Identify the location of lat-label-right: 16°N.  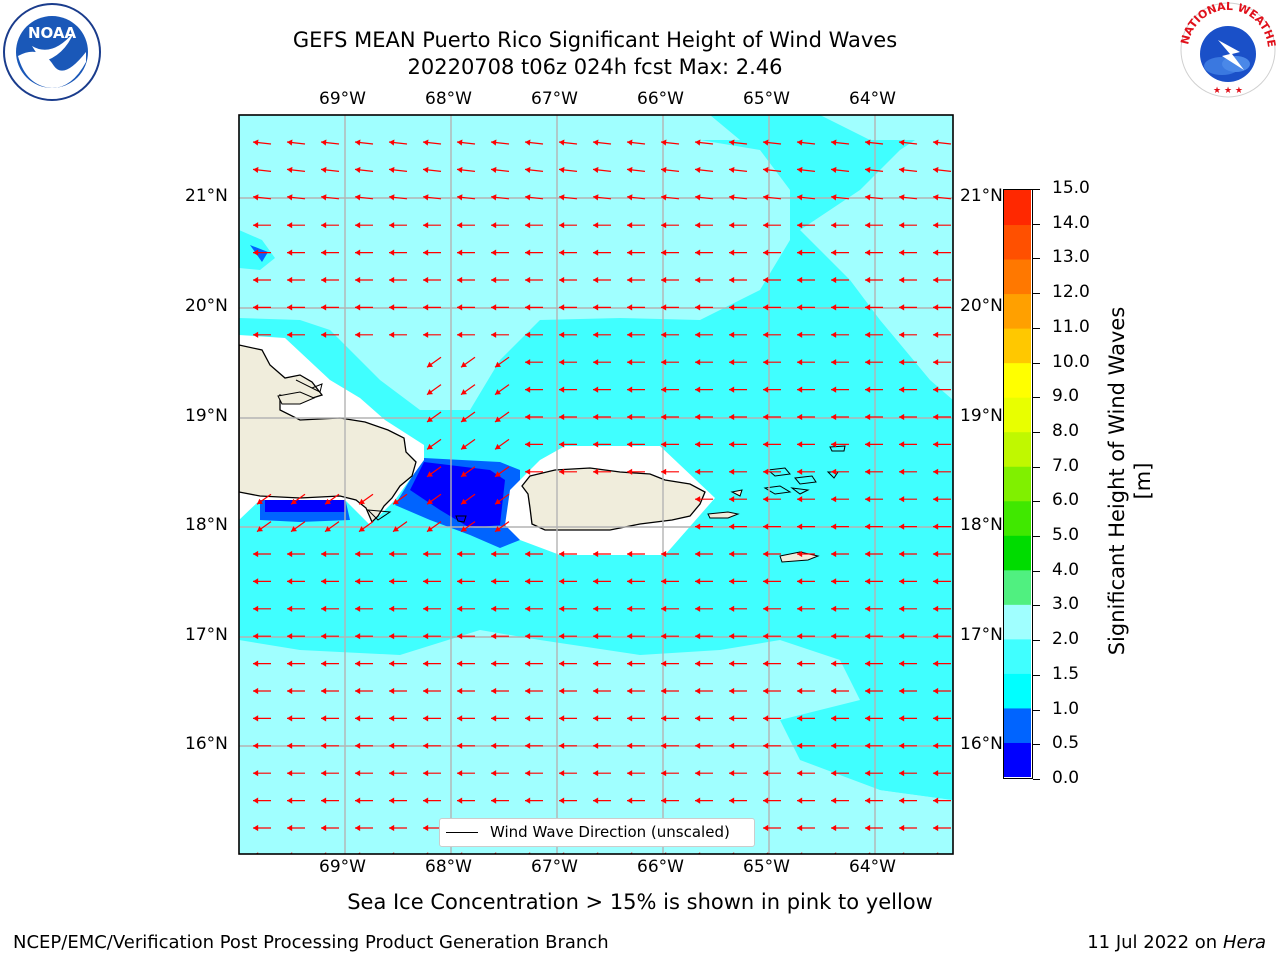
(981, 744).